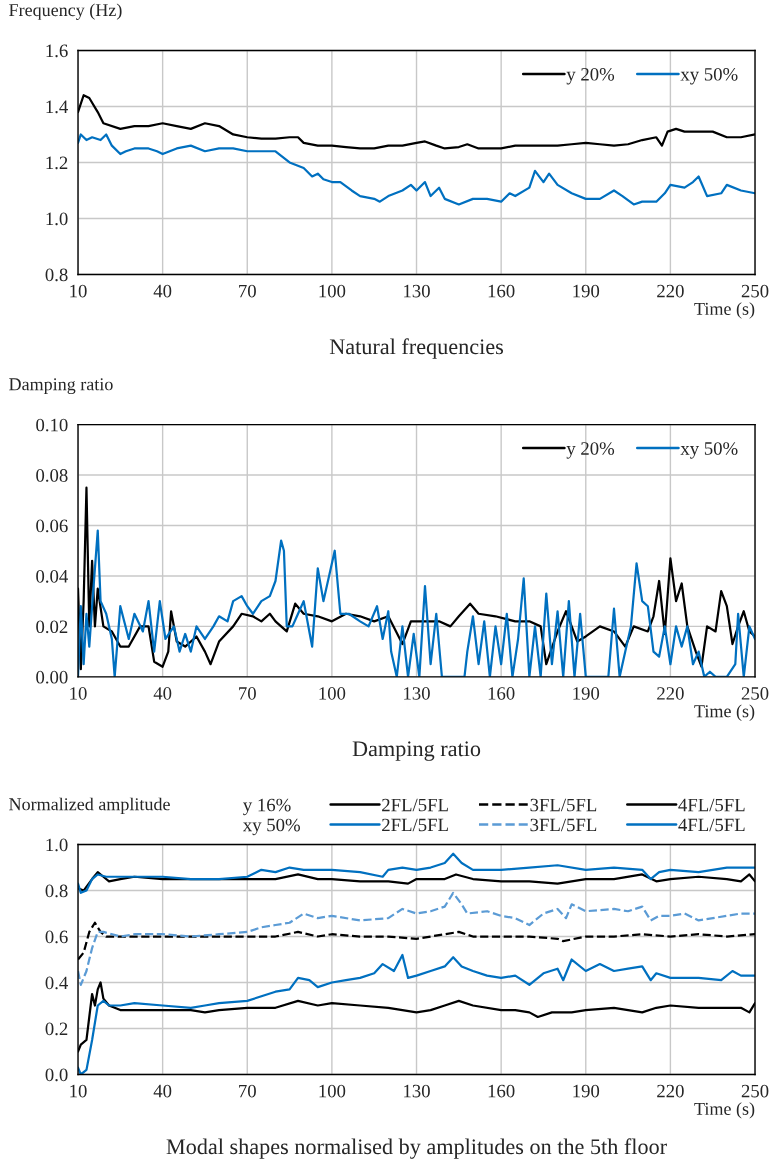 This screenshot has height=1173, width=780. Describe the element at coordinates (89, 805) in the screenshot. I see `y-axis-title: Normalized amplitude` at that location.